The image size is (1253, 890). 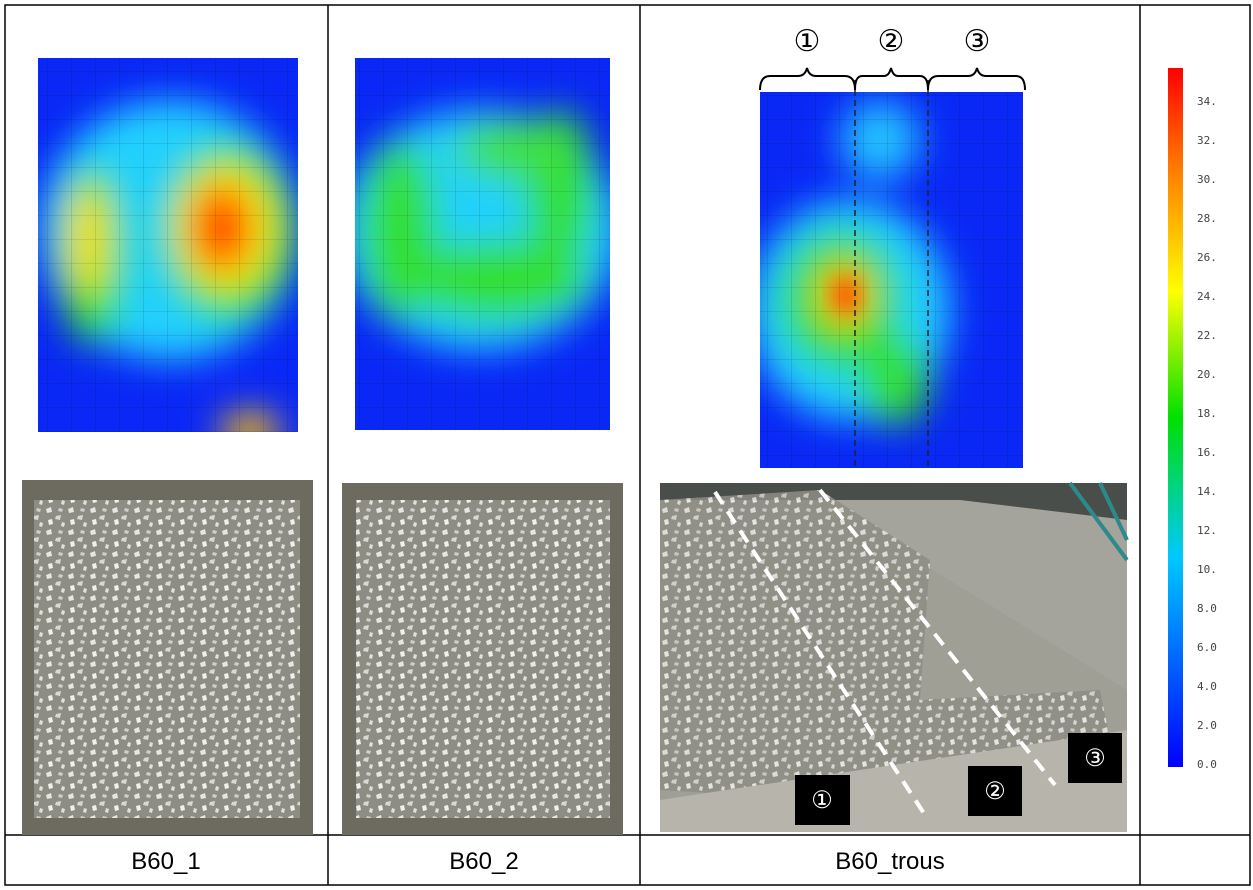 I want to click on colorbar-label: 16., so click(x=1207, y=452).